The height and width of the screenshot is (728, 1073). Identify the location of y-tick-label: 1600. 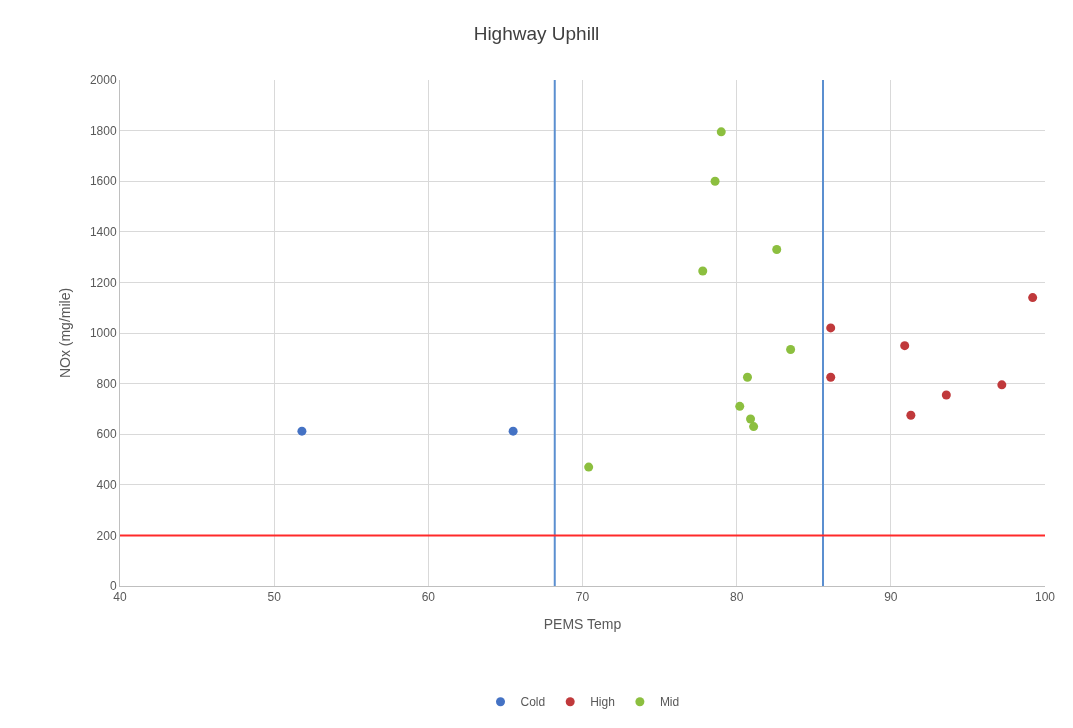
(103, 181).